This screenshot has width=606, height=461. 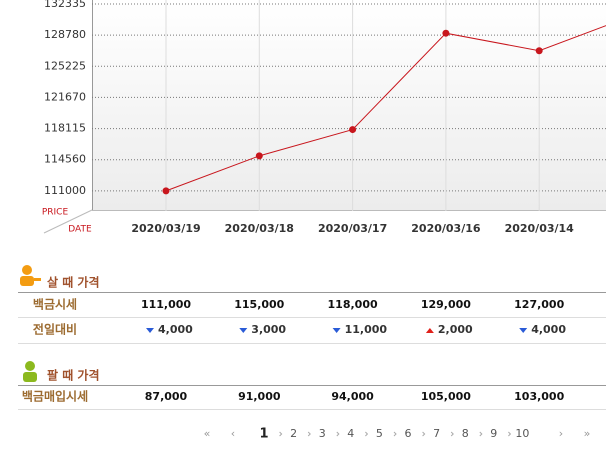 What do you see at coordinates (408, 433) in the screenshot?
I see `page-number: 6` at bounding box center [408, 433].